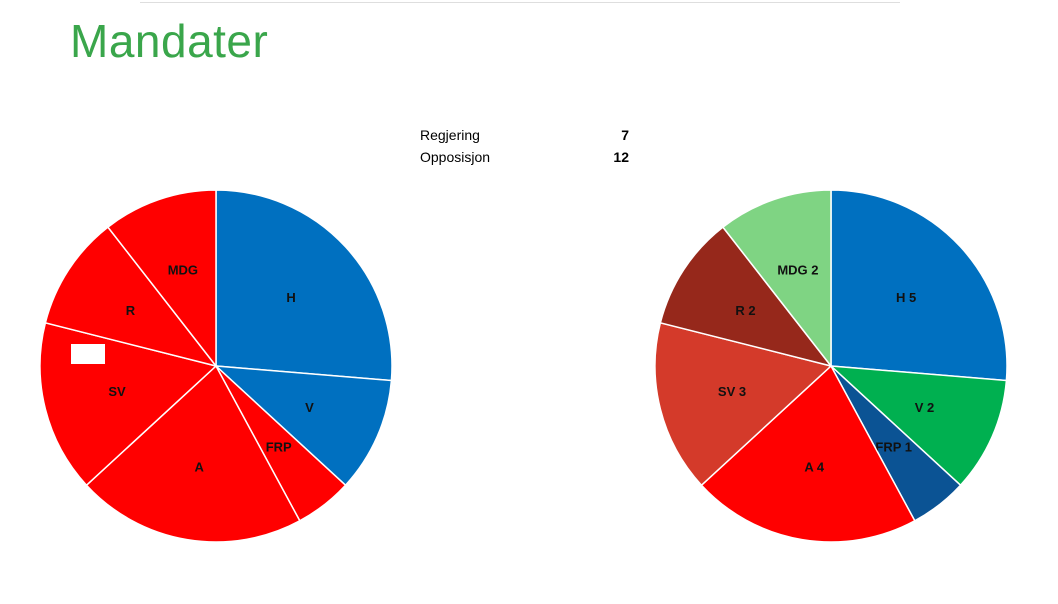 This screenshot has height=604, width=1058. Describe the element at coordinates (520, 2) in the screenshot. I see `top-divider` at that location.